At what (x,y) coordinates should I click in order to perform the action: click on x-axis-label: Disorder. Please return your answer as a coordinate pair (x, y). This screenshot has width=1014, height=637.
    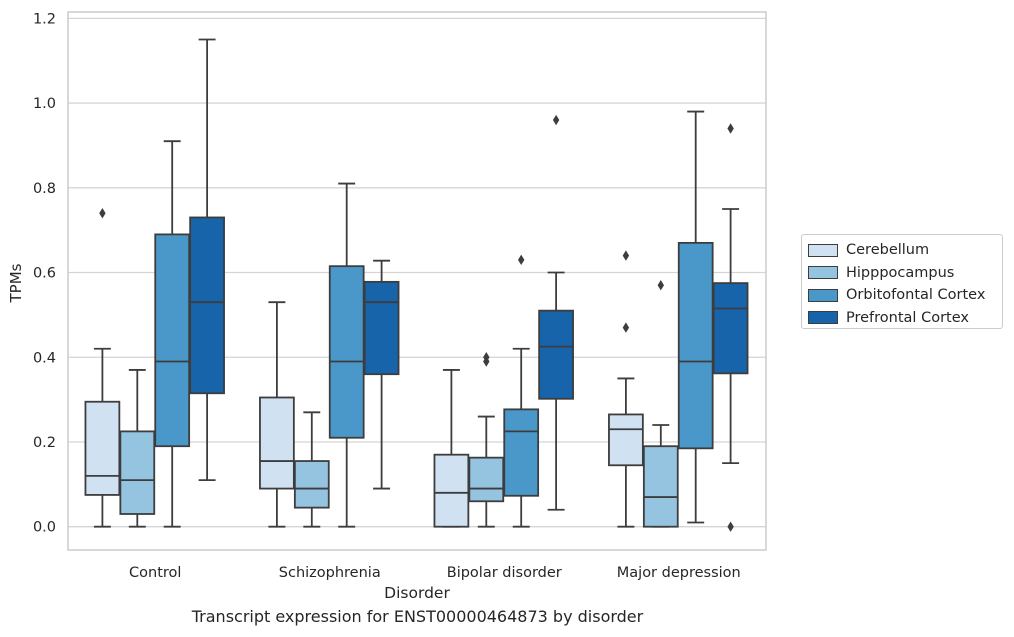
    Looking at the image, I should click on (417, 593).